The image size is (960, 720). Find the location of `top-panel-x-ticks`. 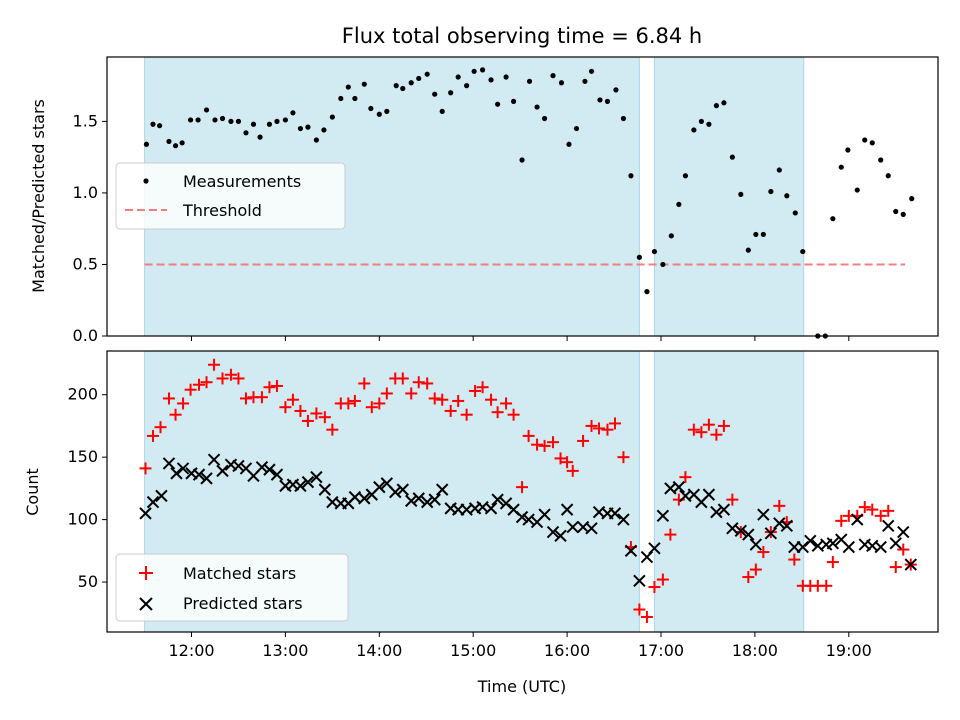

top-panel-x-ticks is located at coordinates (520, 338).